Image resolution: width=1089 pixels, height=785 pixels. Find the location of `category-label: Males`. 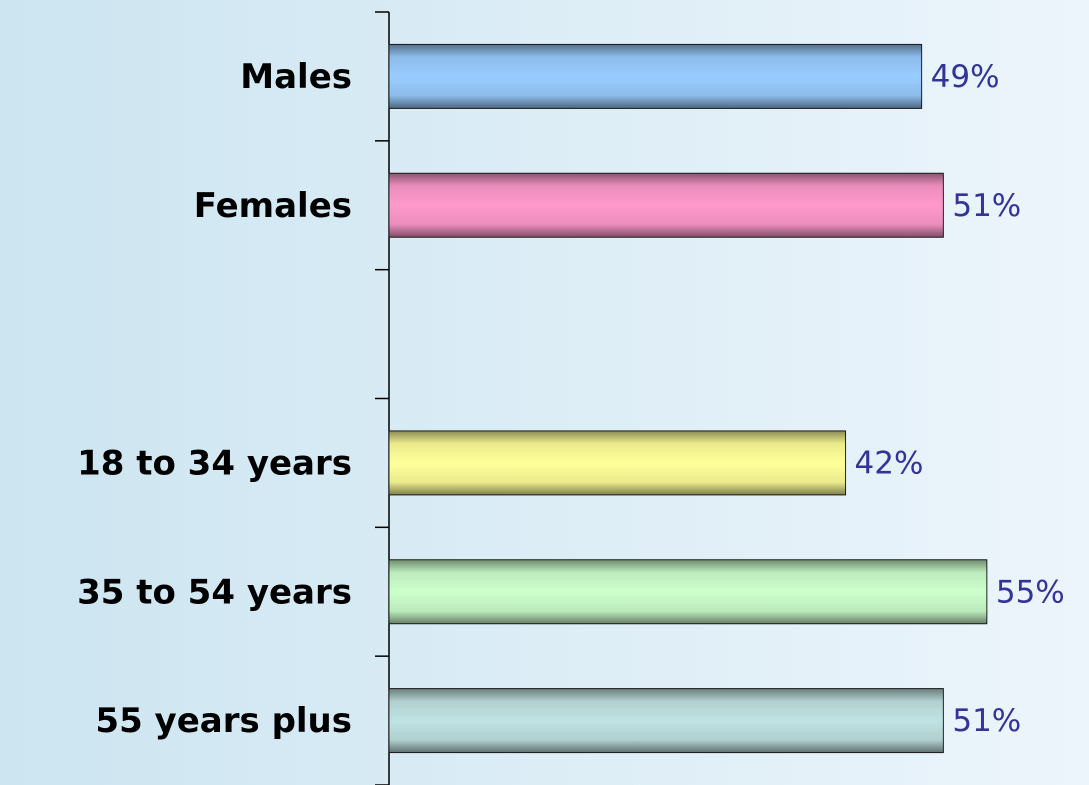

category-label: Males is located at coordinates (296, 77).